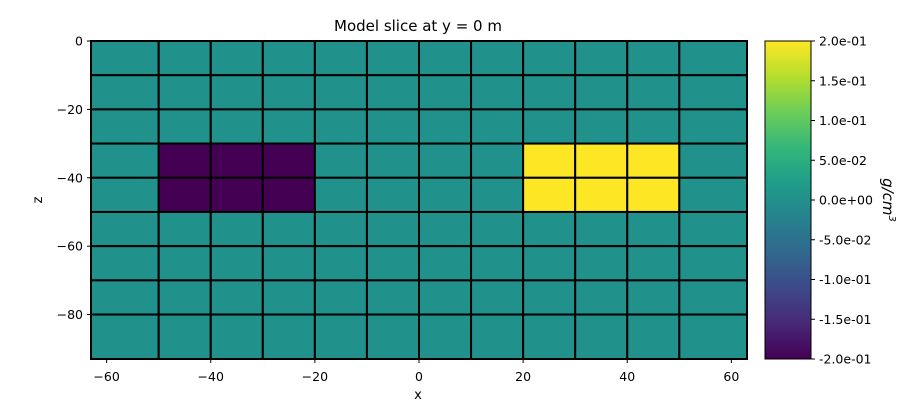 This screenshot has height=400, width=900. I want to click on x-axis-ticks: −60 −40 −20 0 20 40 60, so click(416, 371).